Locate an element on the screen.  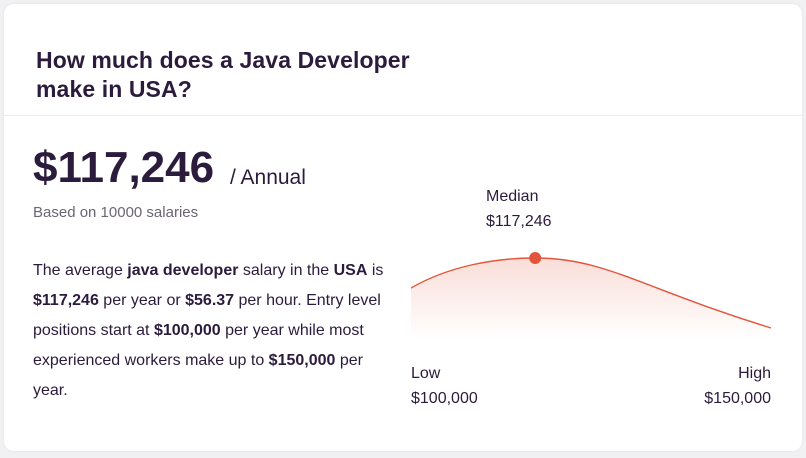
summary-entry-salary: $100,000 is located at coordinates (187, 330).